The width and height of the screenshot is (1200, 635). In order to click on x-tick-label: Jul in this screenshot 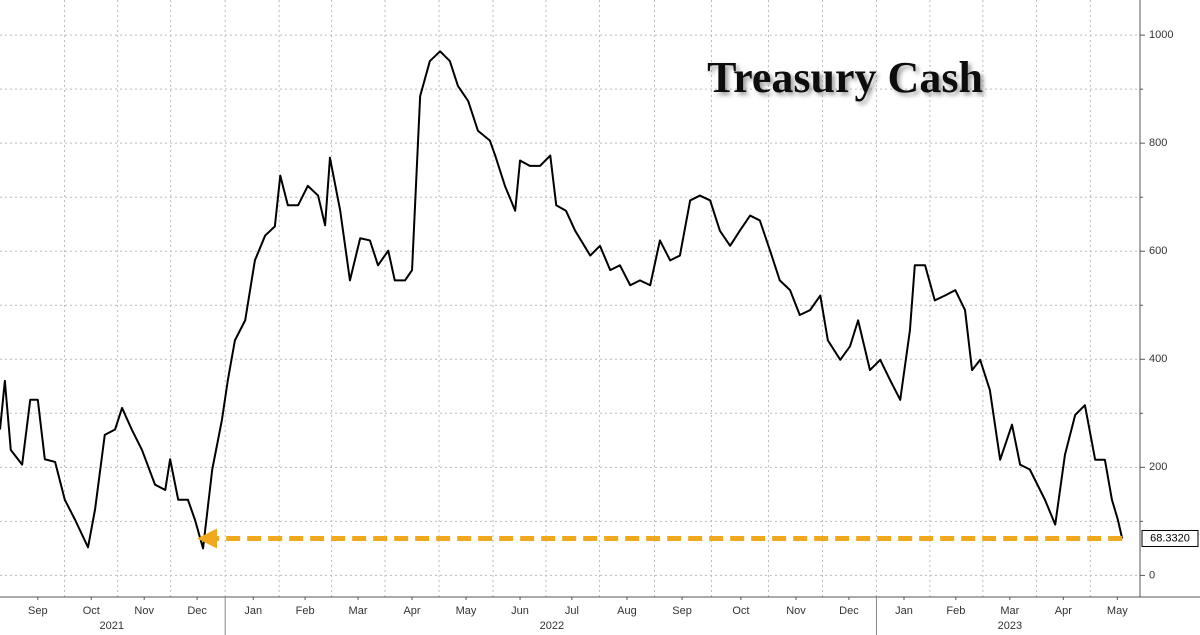, I will do `click(572, 611)`.